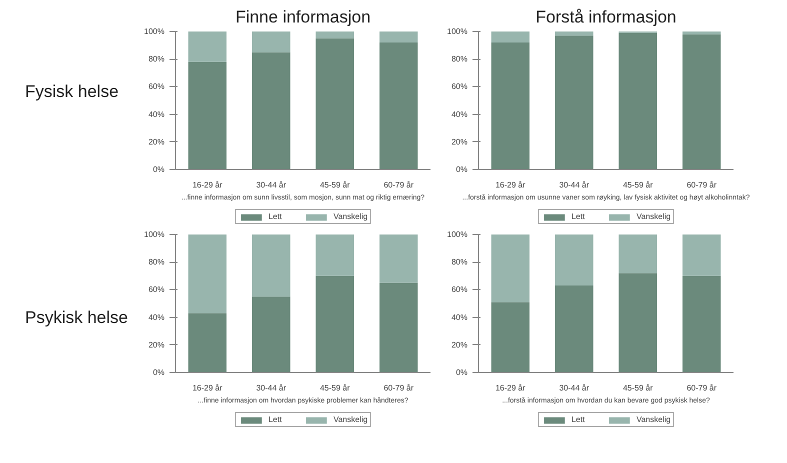 Image resolution: width=787 pixels, height=463 pixels. I want to click on y-axis-title: Fysisk helse, so click(72, 92).